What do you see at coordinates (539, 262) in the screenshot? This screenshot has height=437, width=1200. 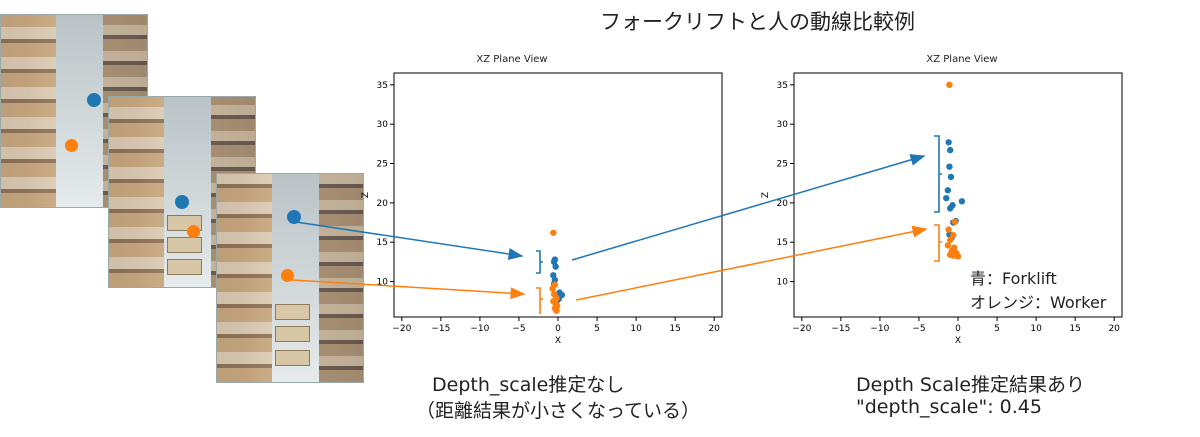 I see `bracket-forklift-chart1` at bounding box center [539, 262].